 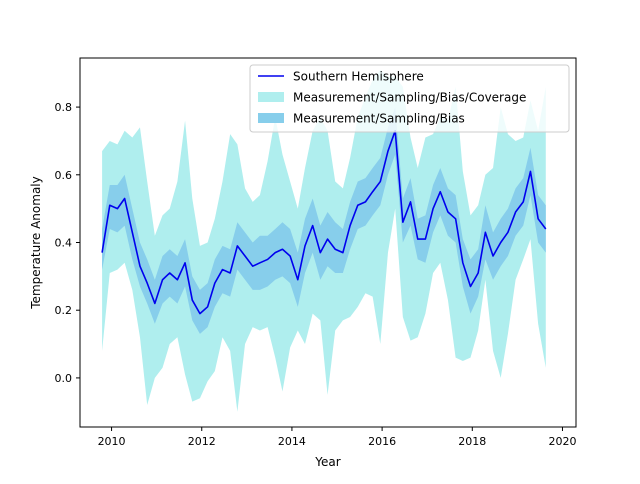 What do you see at coordinates (382, 441) in the screenshot?
I see `x-tick-label: 2016` at bounding box center [382, 441].